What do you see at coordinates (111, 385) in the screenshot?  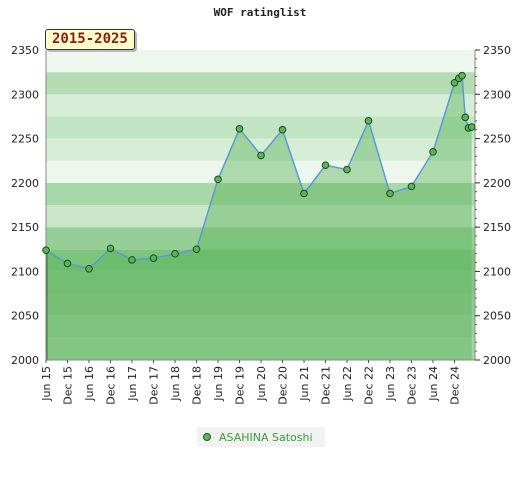 I see `x-tick-label: Dec 16` at bounding box center [111, 385].